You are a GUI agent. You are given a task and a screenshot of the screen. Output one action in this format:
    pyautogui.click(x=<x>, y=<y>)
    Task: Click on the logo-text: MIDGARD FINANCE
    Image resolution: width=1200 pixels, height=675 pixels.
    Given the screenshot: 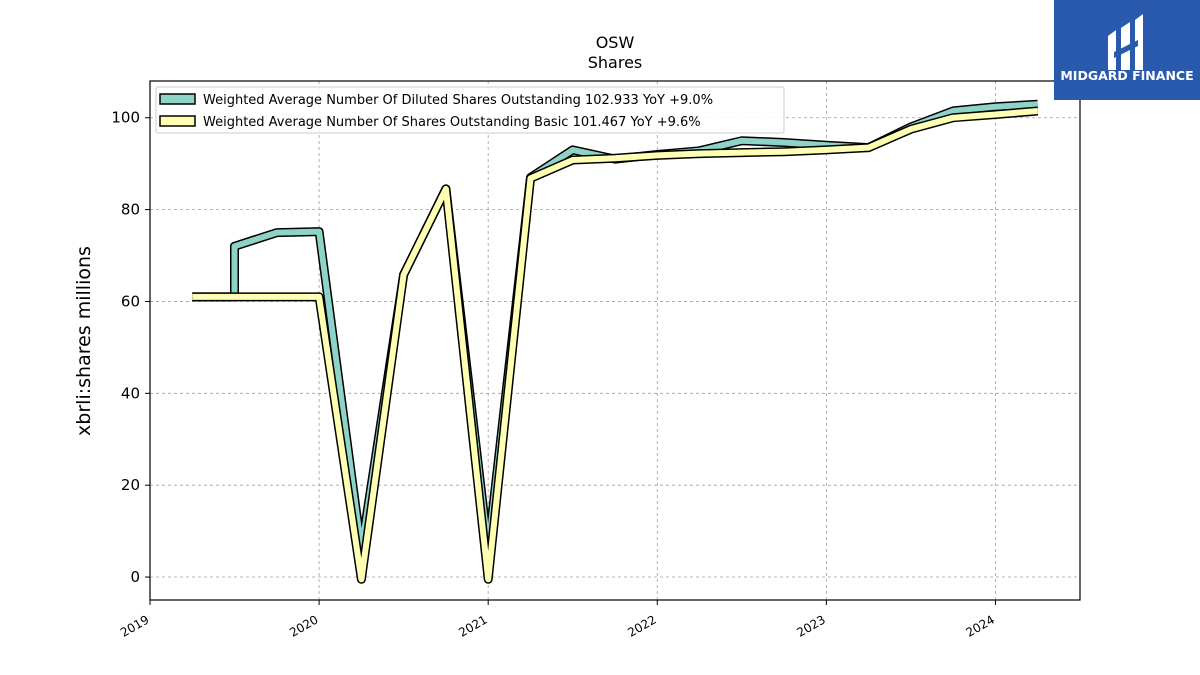 What is the action you would take?
    pyautogui.click(x=1126, y=75)
    